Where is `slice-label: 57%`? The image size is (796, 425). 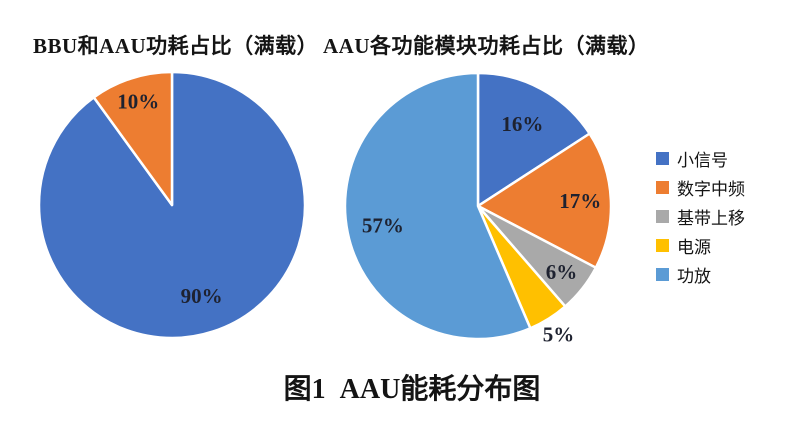 slice-label: 57% is located at coordinates (383, 226).